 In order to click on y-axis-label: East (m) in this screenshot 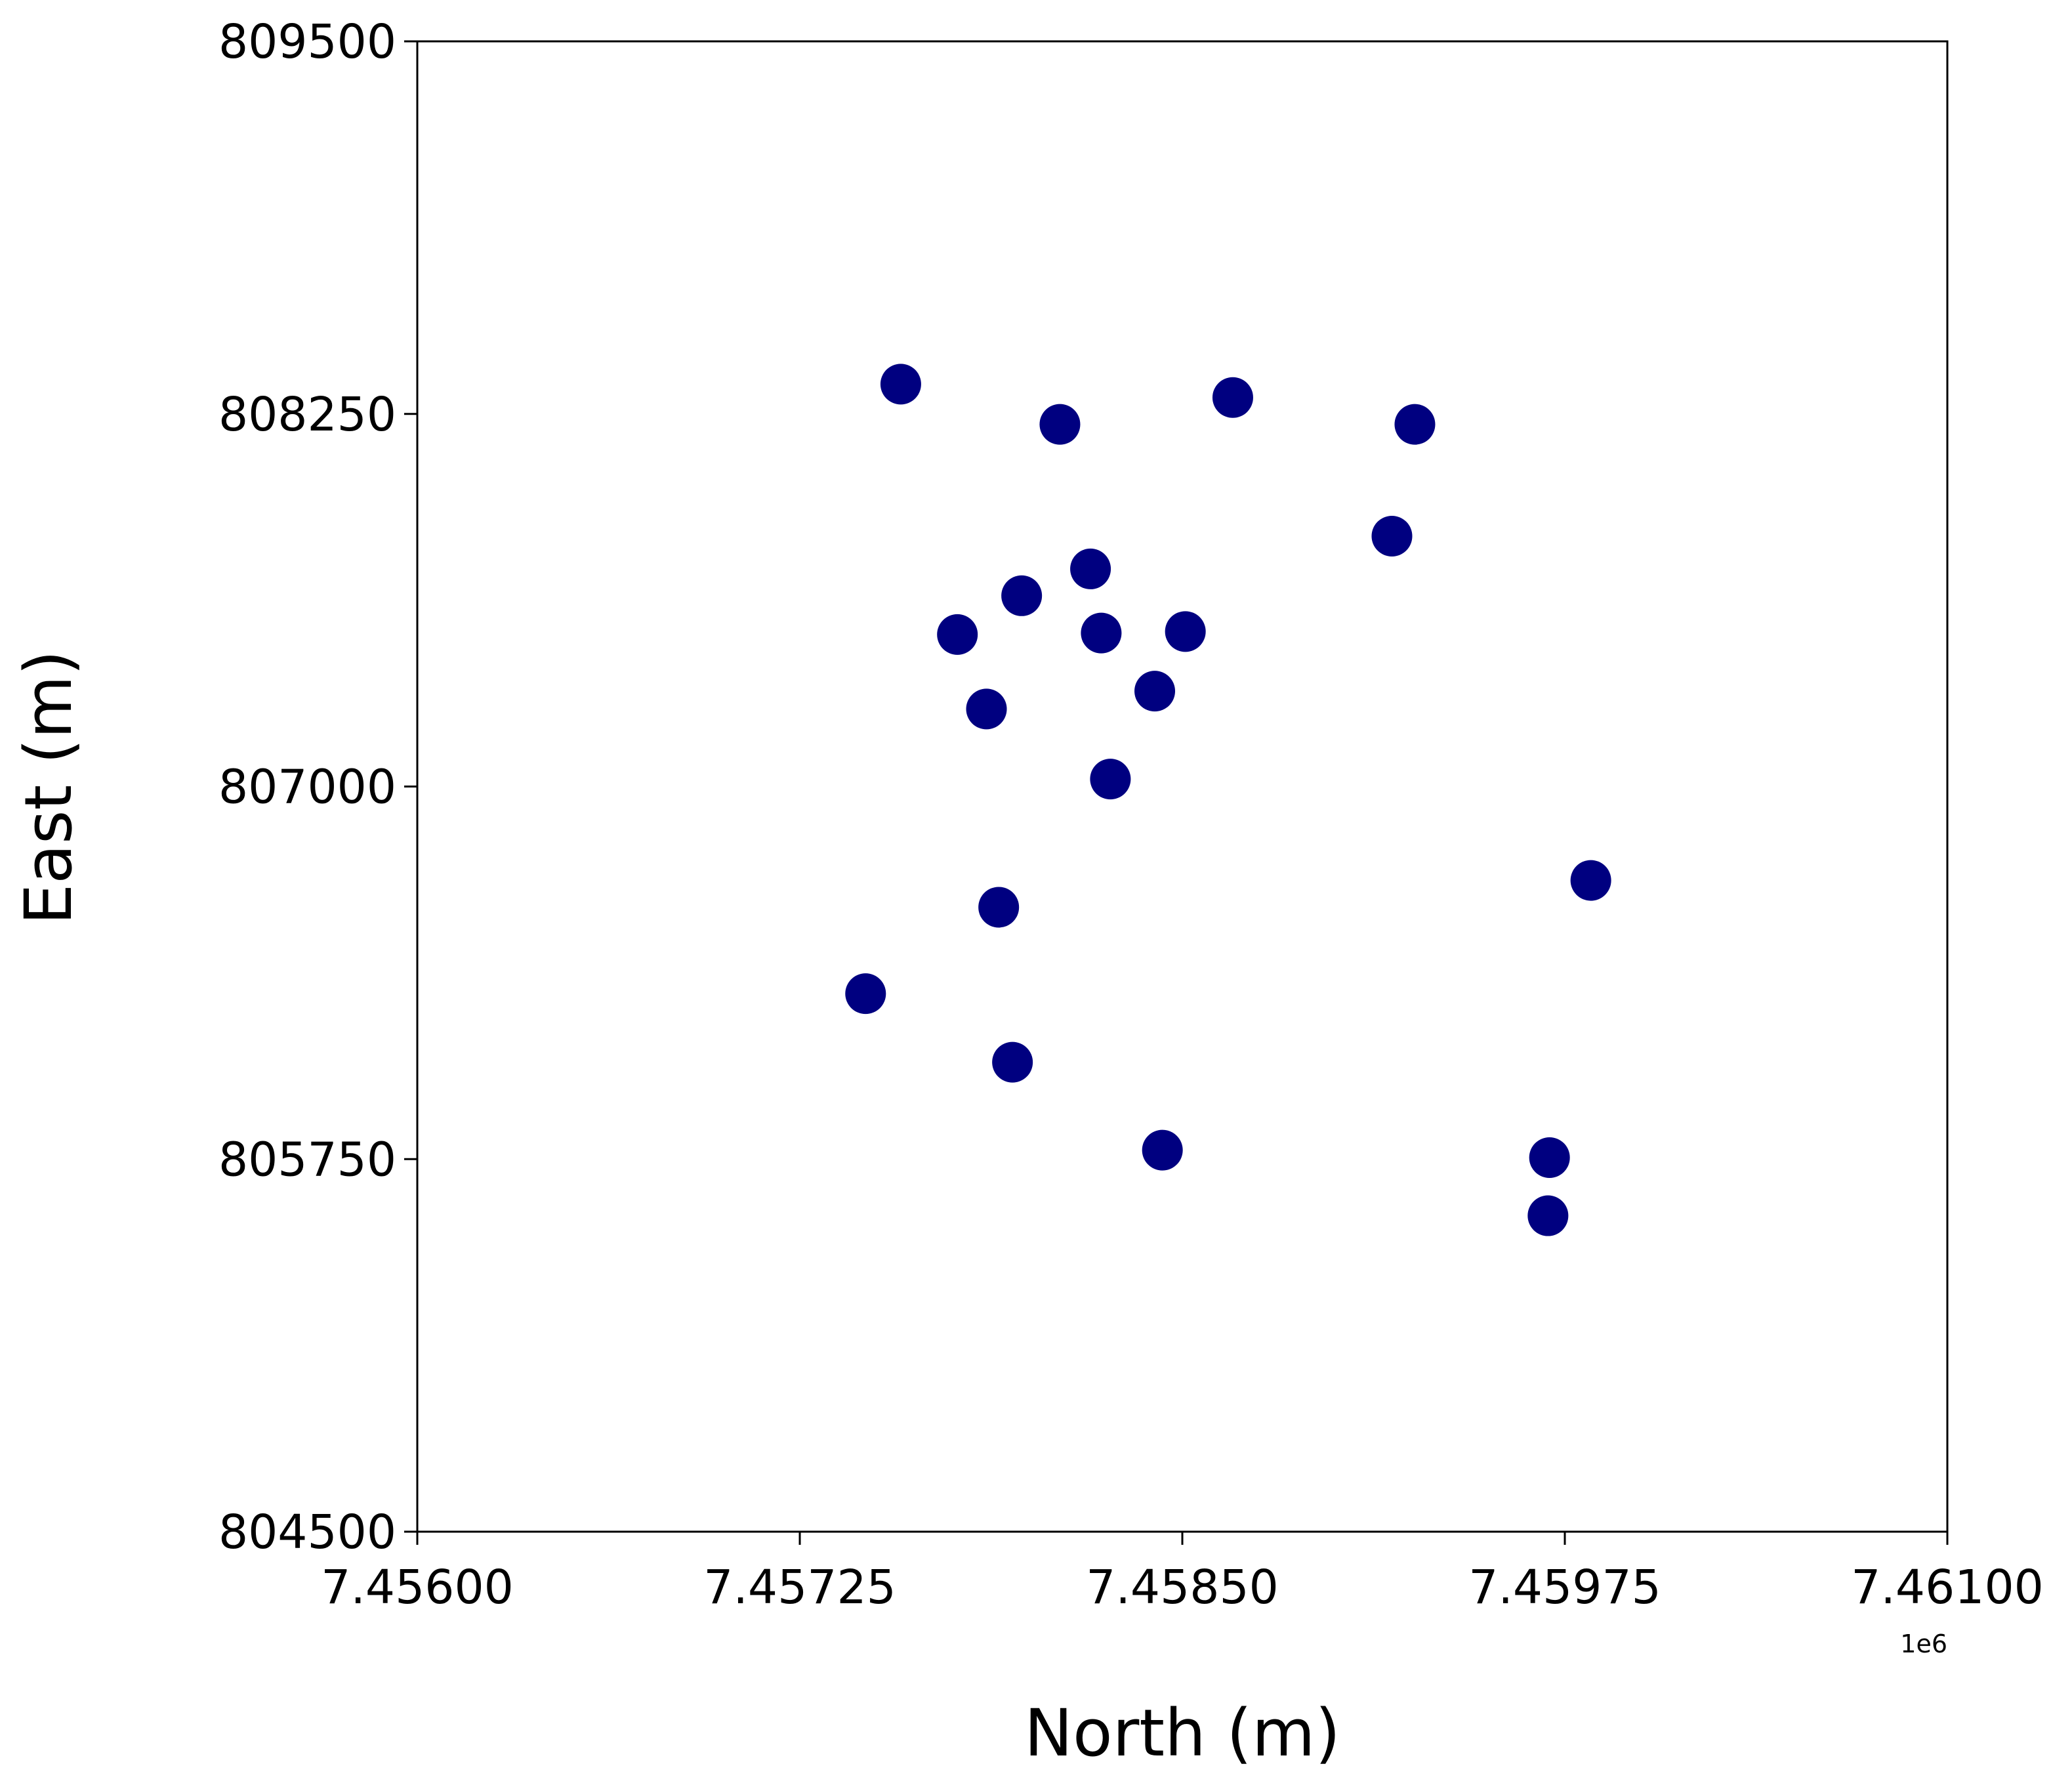, I will do `click(49, 787)`.